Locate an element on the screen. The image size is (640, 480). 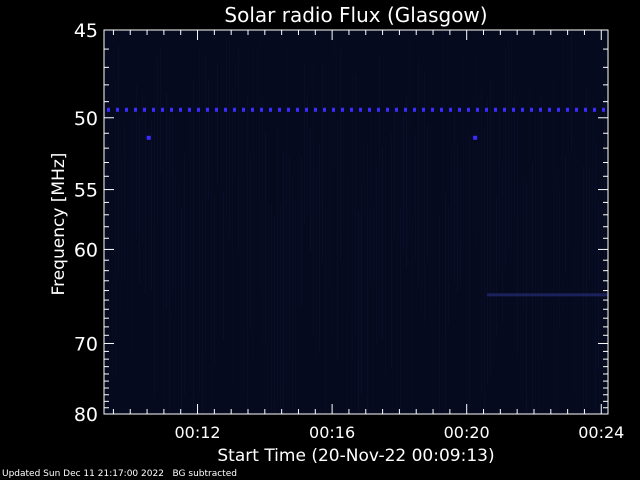
y-tick-label: 45 is located at coordinates (86, 31).